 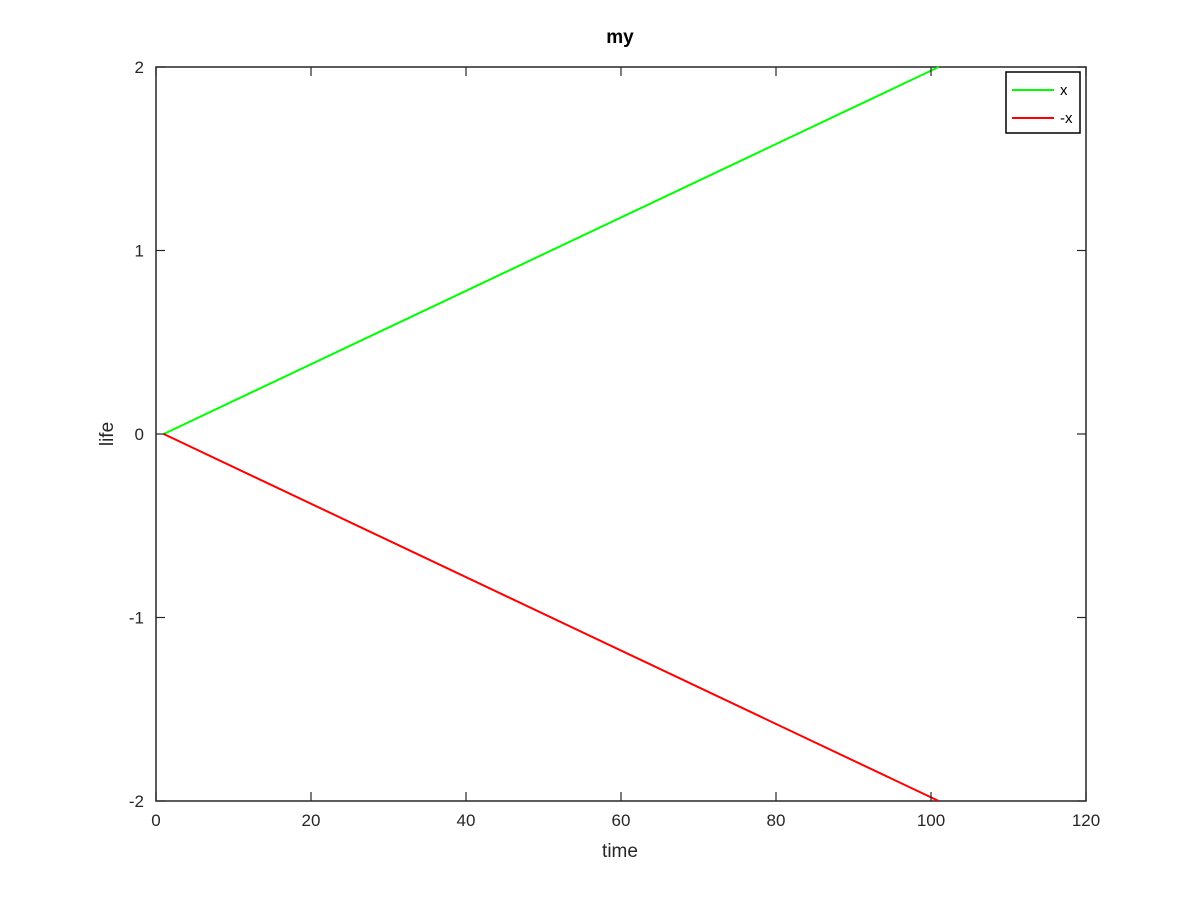 I want to click on y-tick-label: 0, so click(x=139, y=434).